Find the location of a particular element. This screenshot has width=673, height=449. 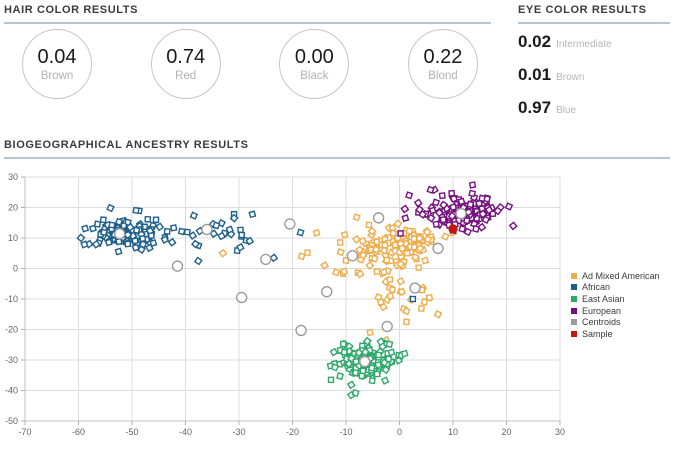

legend-swatch-european is located at coordinates (574, 310).